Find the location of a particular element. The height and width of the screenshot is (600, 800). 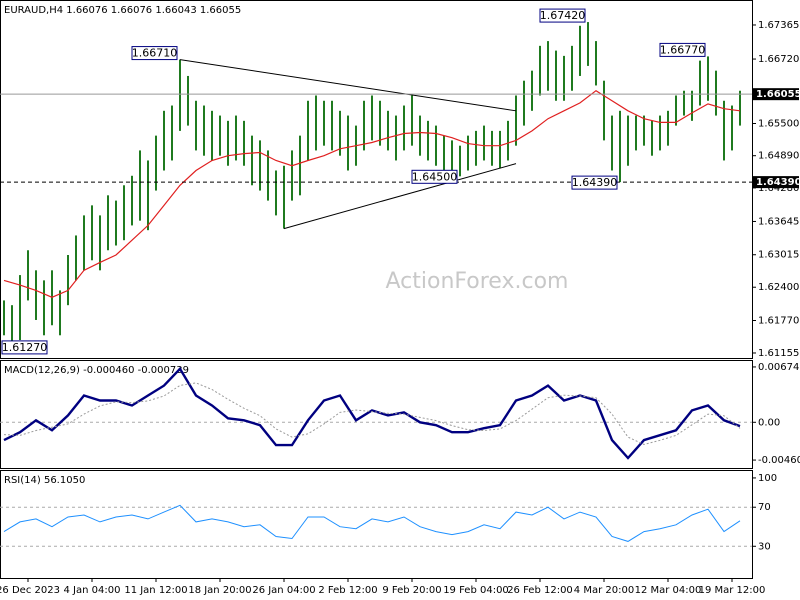

y-tick-label: 30 is located at coordinates (764, 546).